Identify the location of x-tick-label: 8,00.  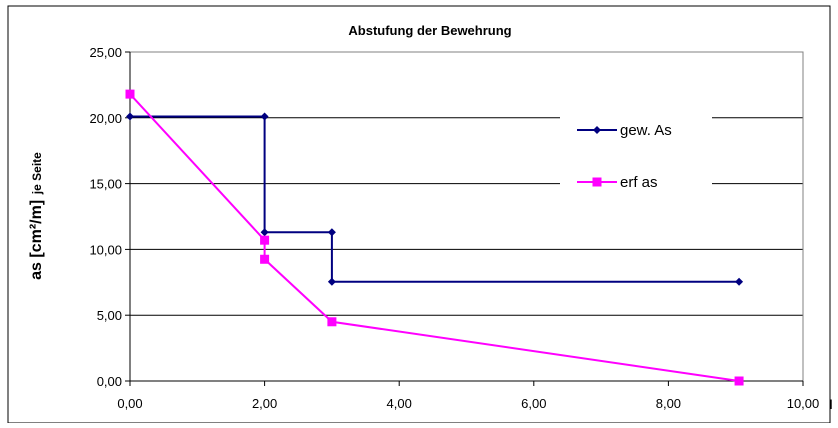
(668, 403).